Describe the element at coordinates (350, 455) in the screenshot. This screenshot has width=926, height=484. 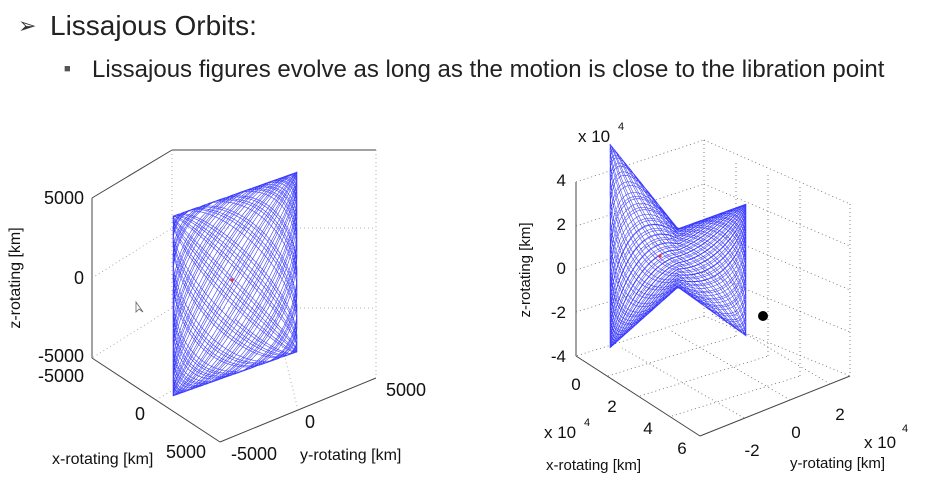
I see `left-y-axis-label: y-rotating [km]` at that location.